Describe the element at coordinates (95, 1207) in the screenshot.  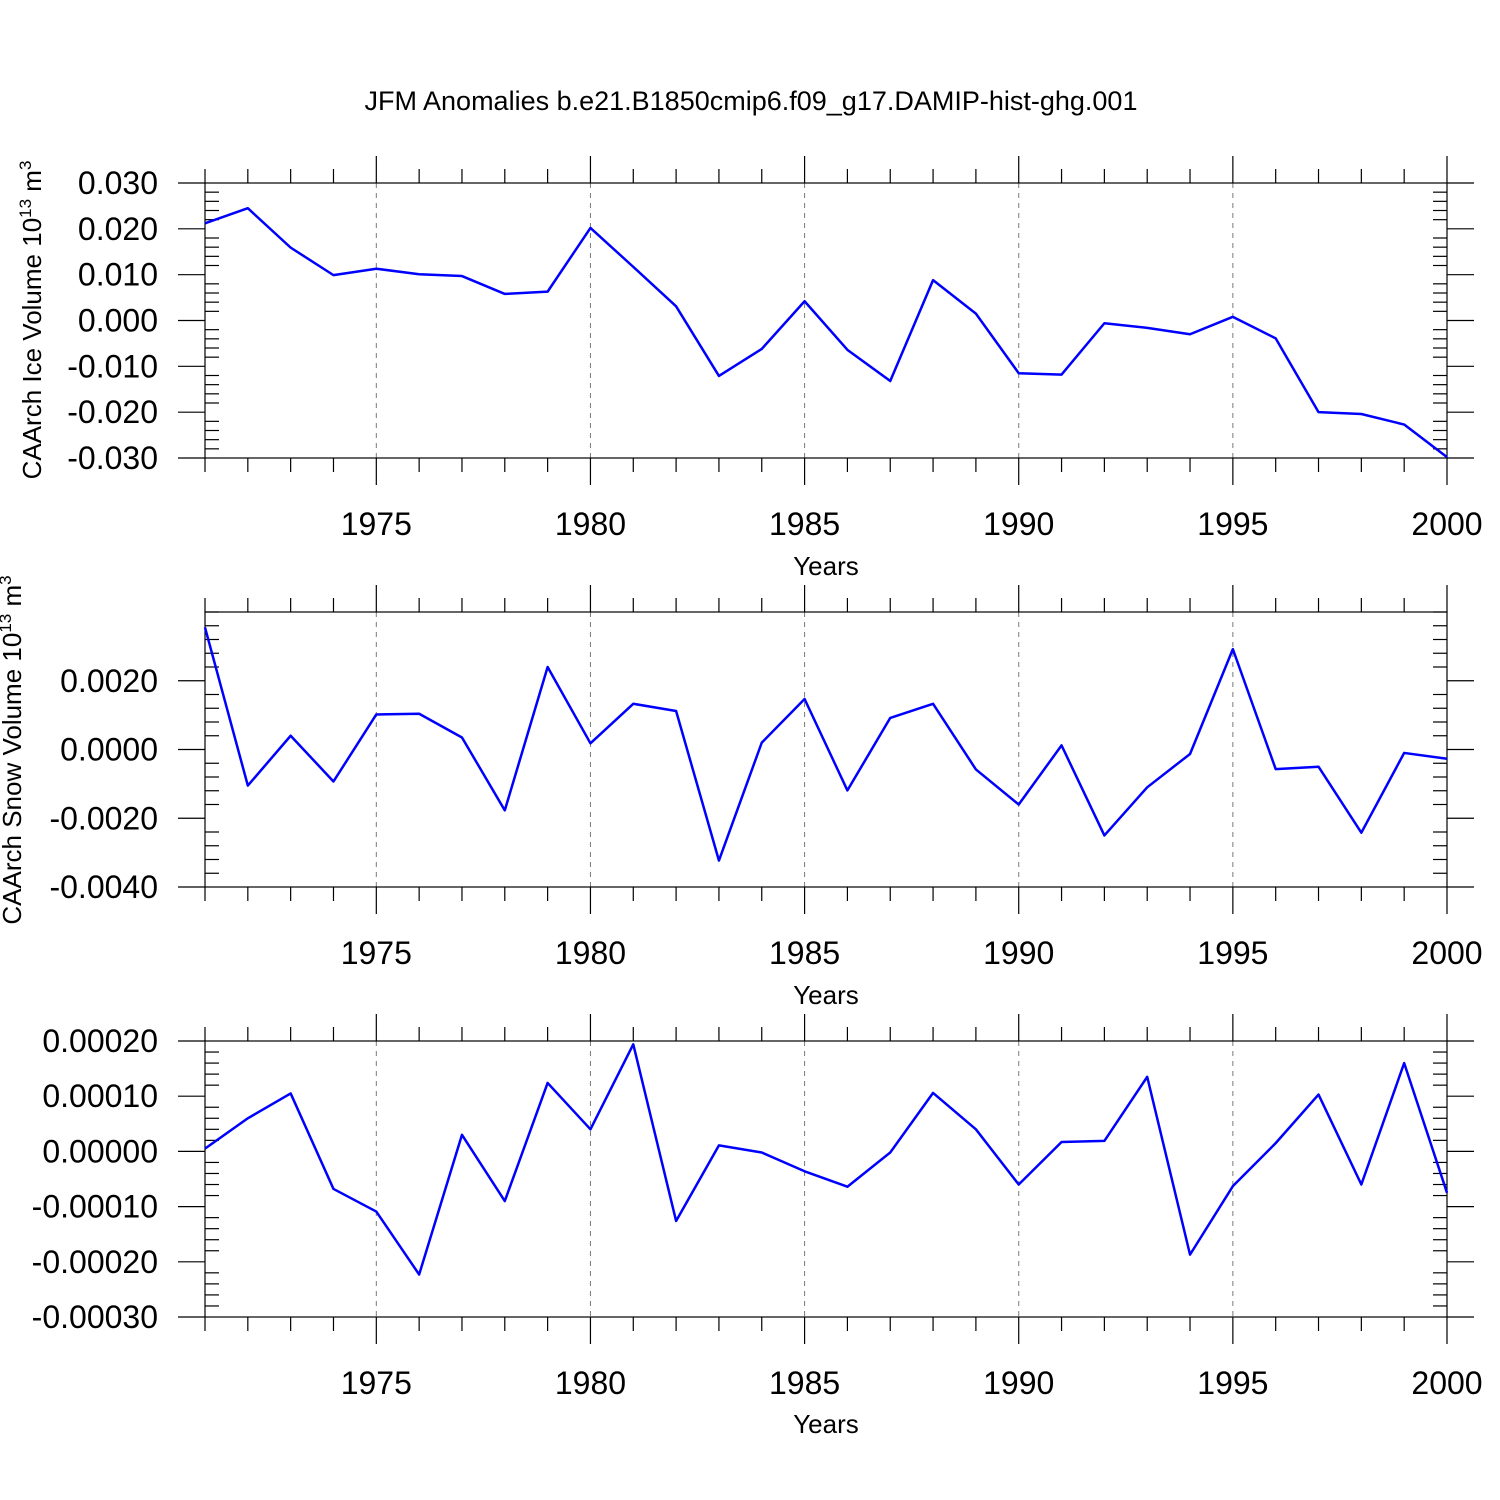
I see `y-tick-label: -0.00010` at that location.